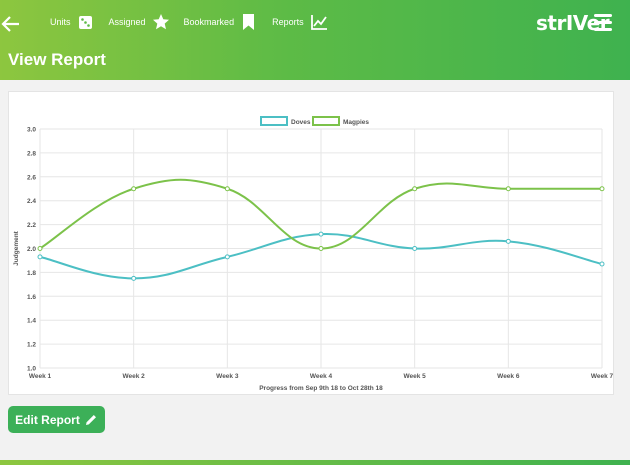 This screenshot has height=465, width=630. What do you see at coordinates (31, 273) in the screenshot?
I see `y-tick-label: 1.8` at bounding box center [31, 273].